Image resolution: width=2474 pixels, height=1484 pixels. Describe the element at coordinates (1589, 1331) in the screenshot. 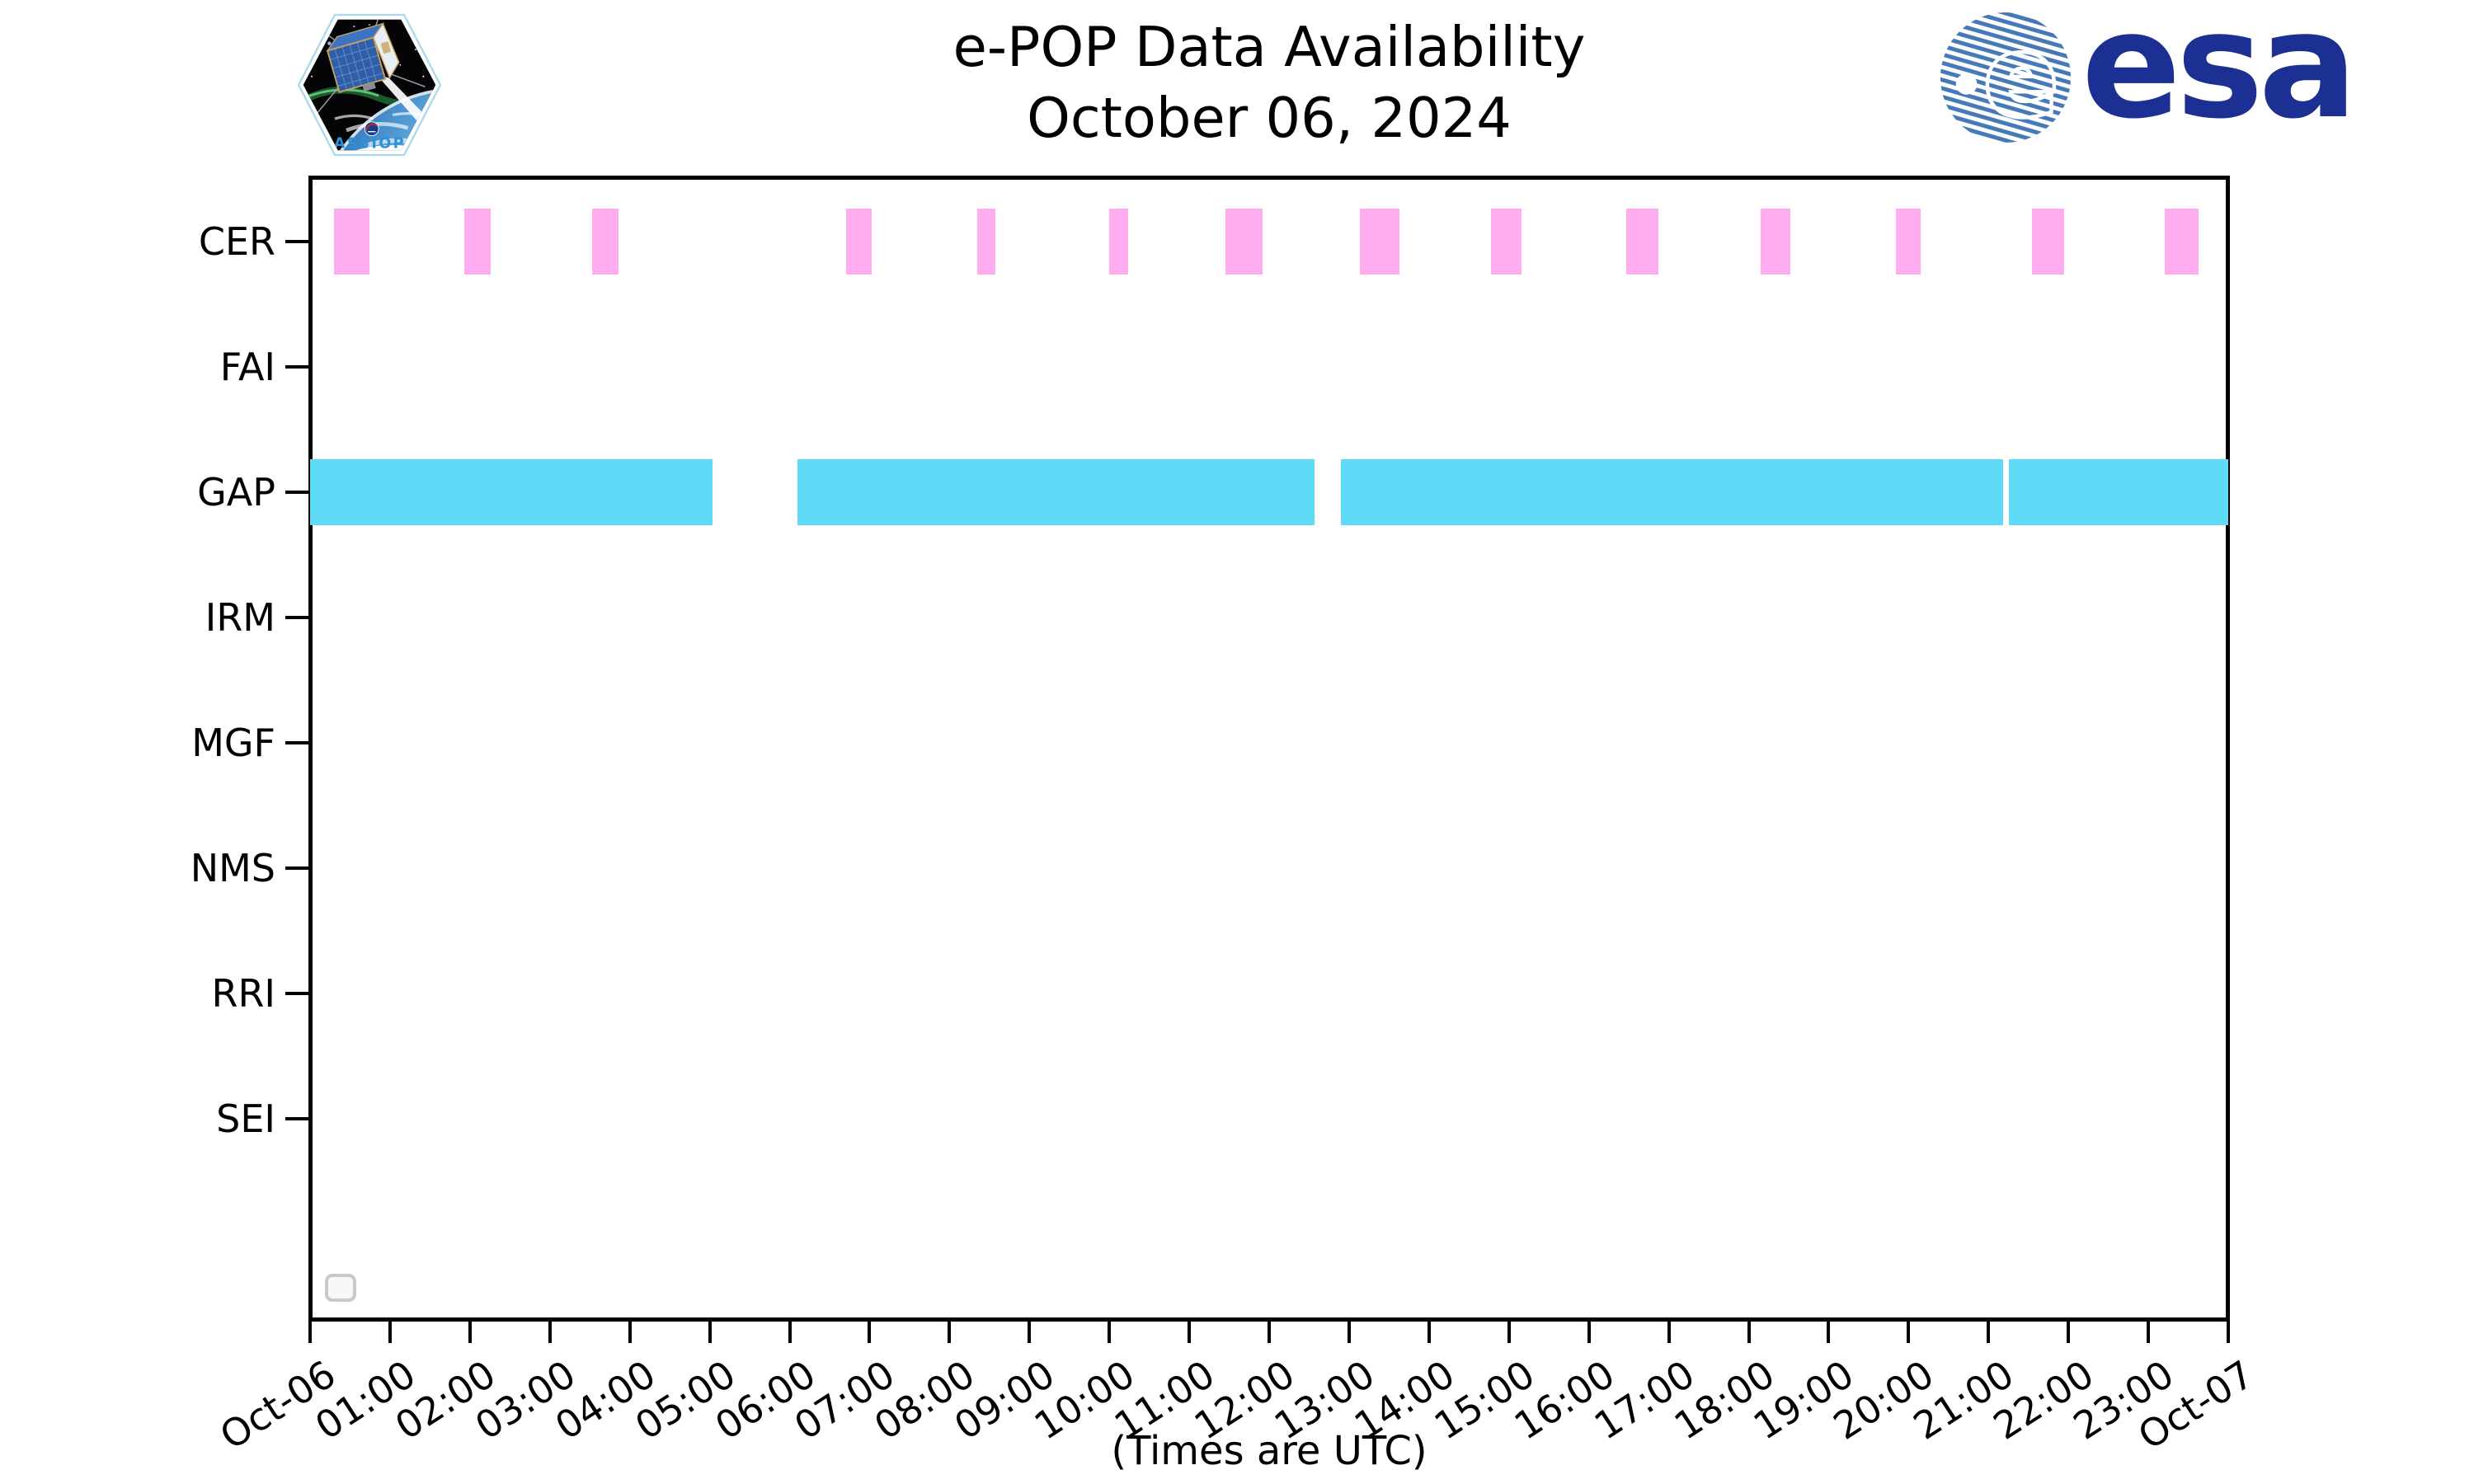

I see `x-tick-16:00` at that location.